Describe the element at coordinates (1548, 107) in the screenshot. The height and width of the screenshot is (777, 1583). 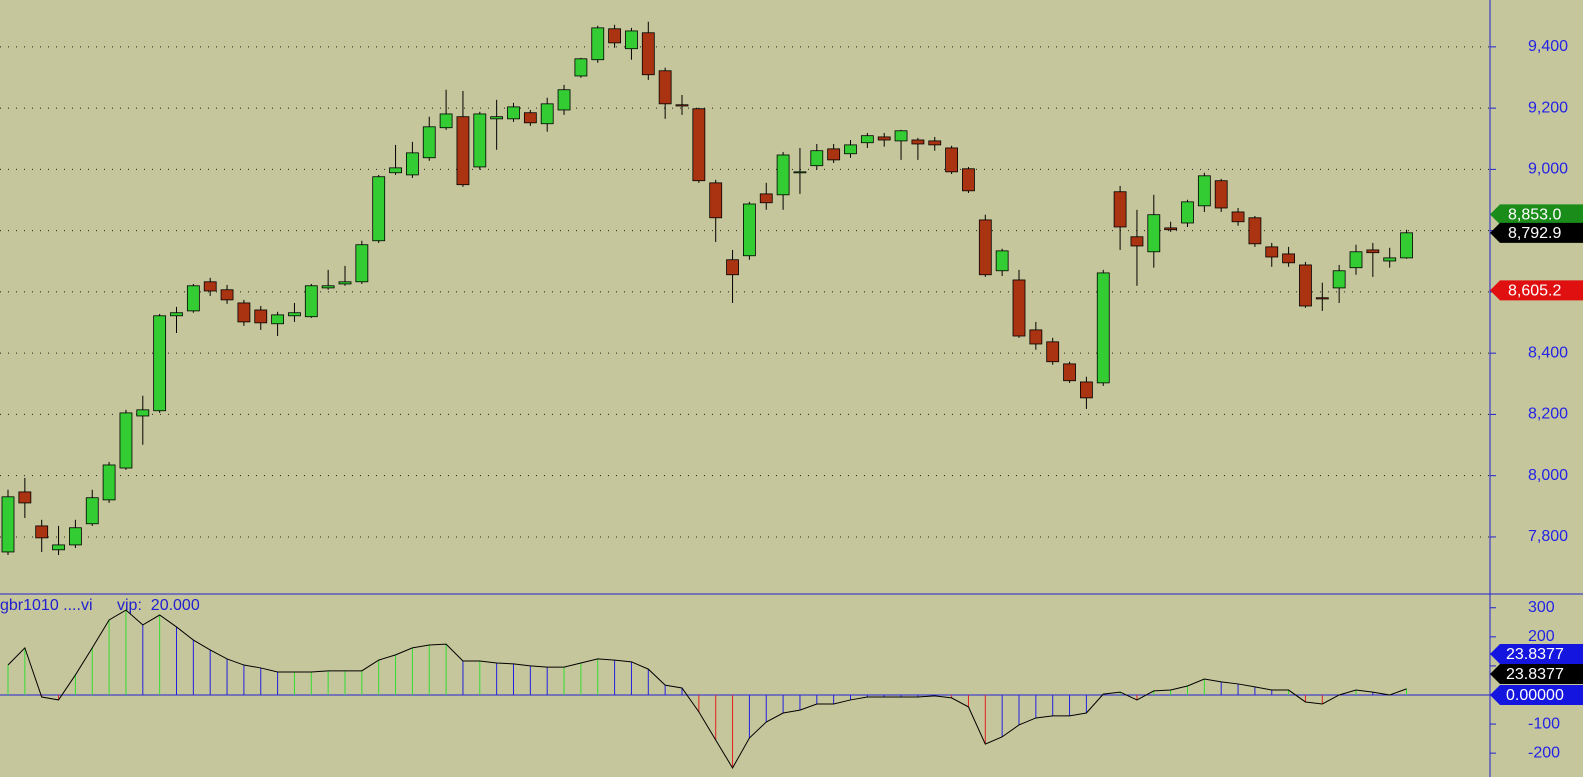
I see `y-tick-label: 9,200` at that location.